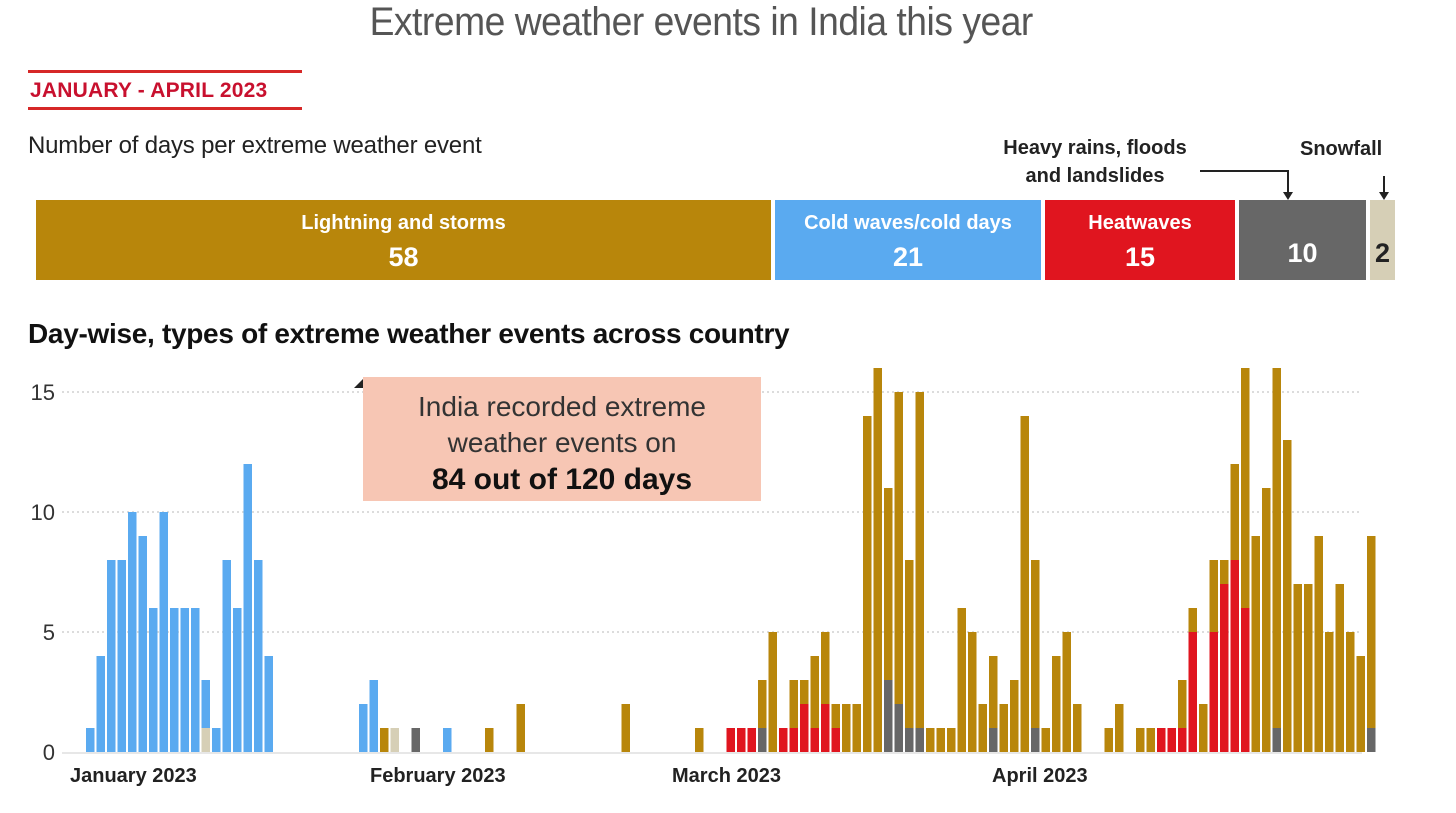  Describe the element at coordinates (562, 479) in the screenshot. I see `callout-line3: 84 out of 120 days` at that location.